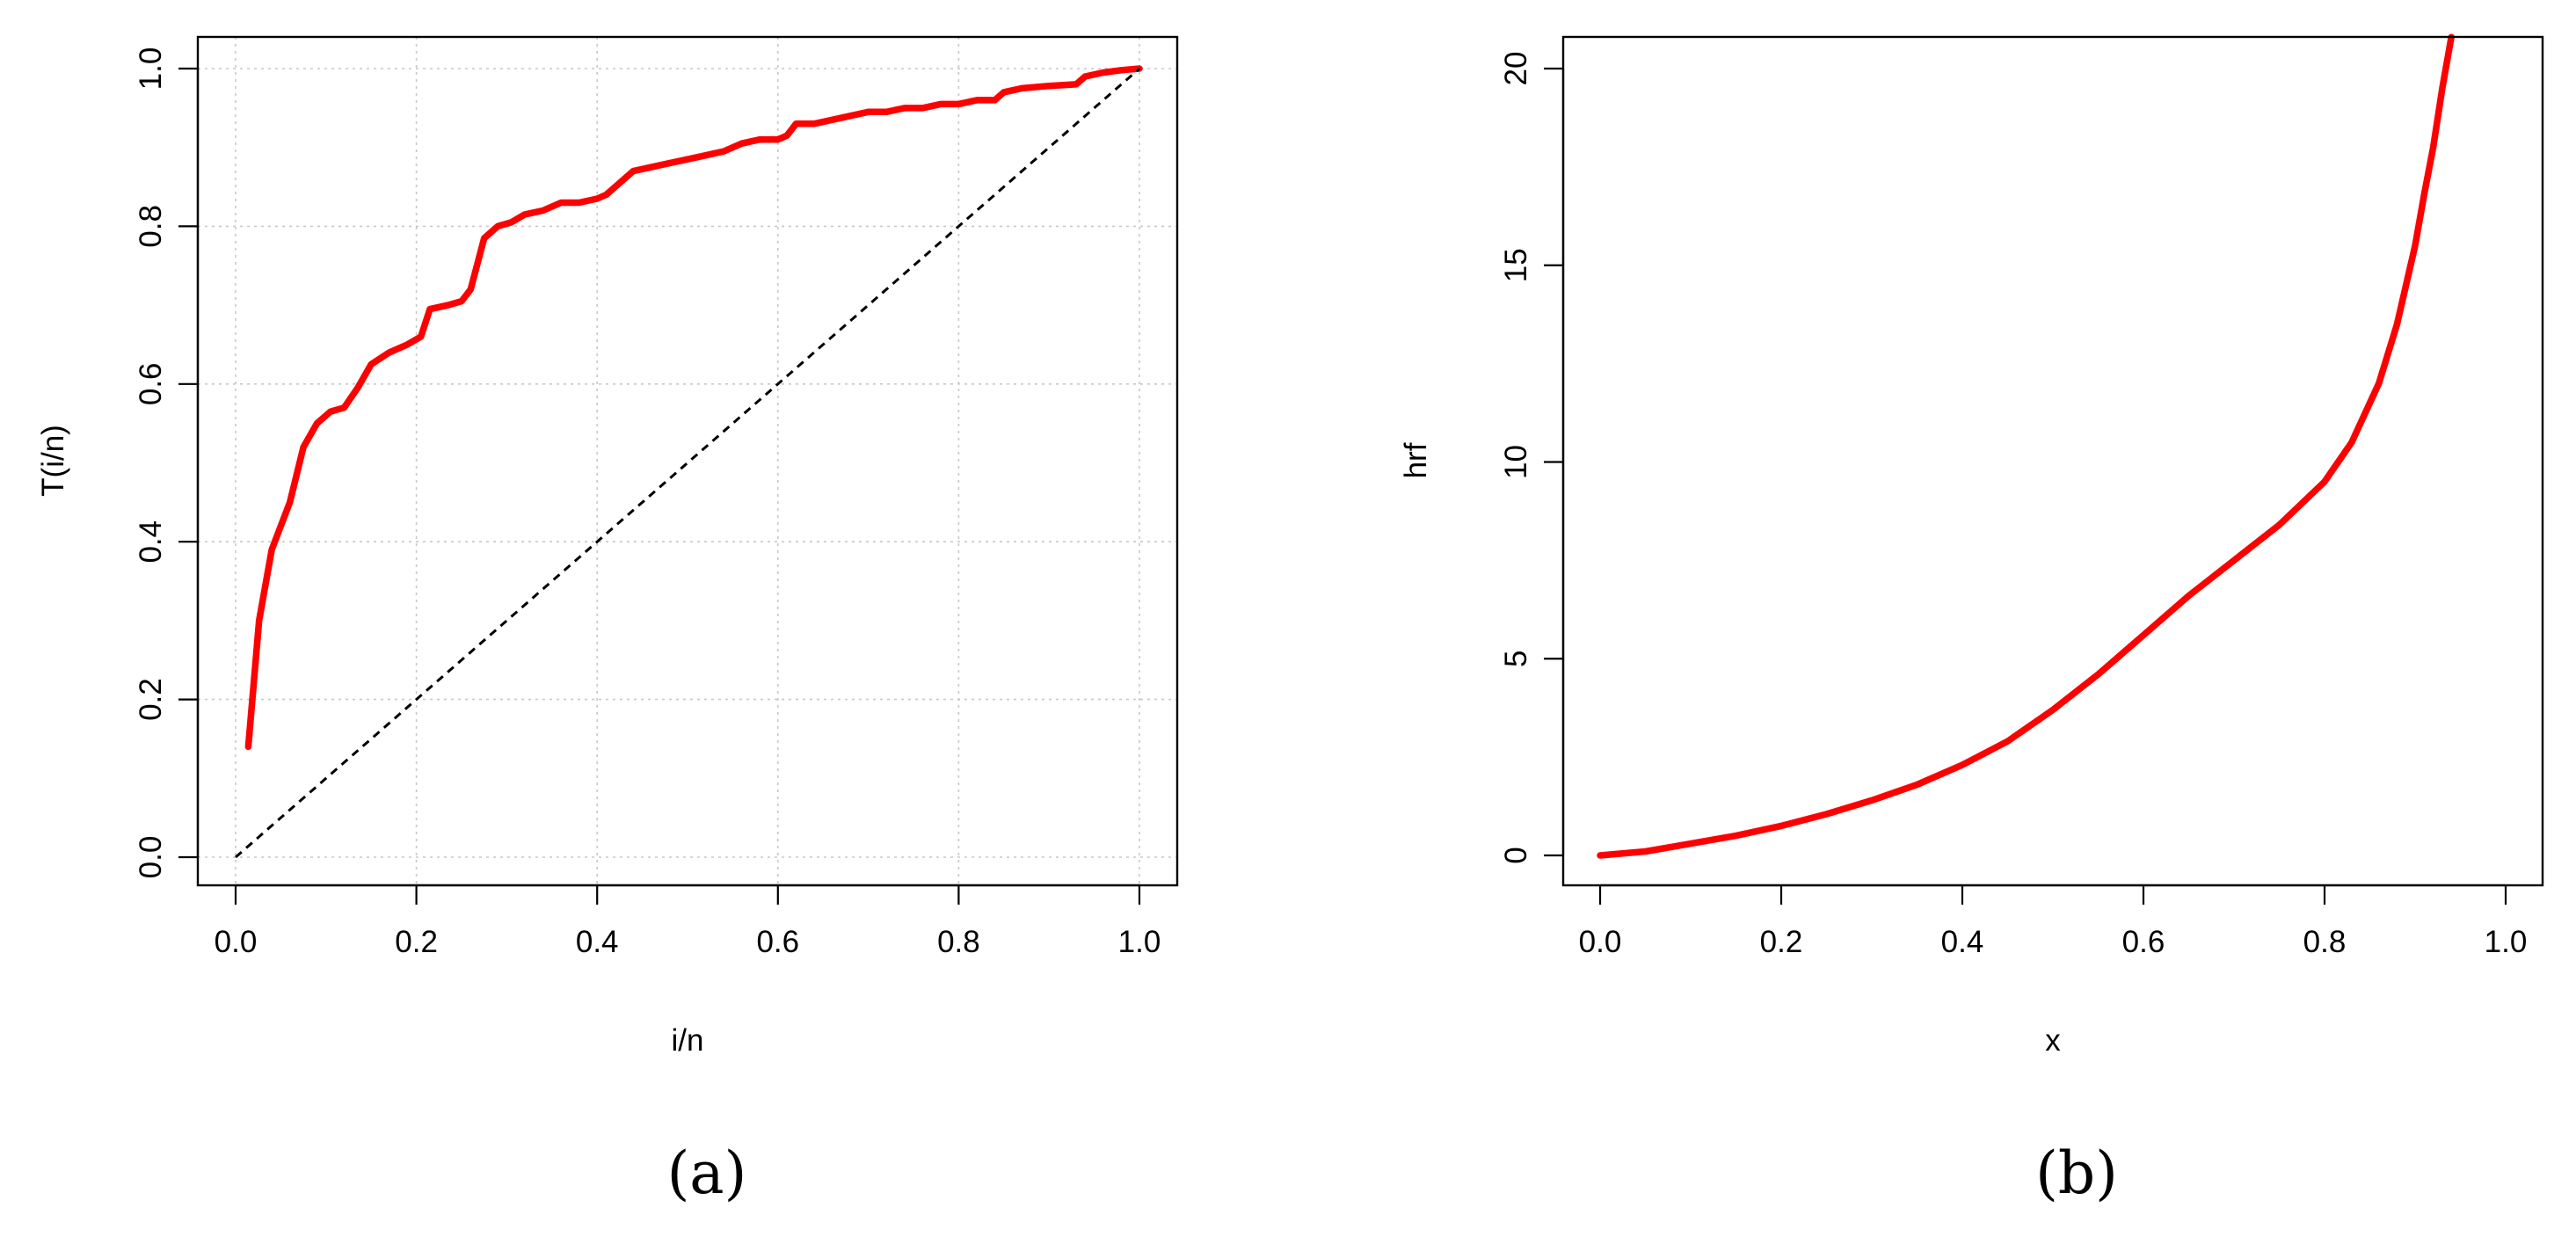 The height and width of the screenshot is (1244, 2576). I want to click on y-tick-label: 5, so click(1516, 659).